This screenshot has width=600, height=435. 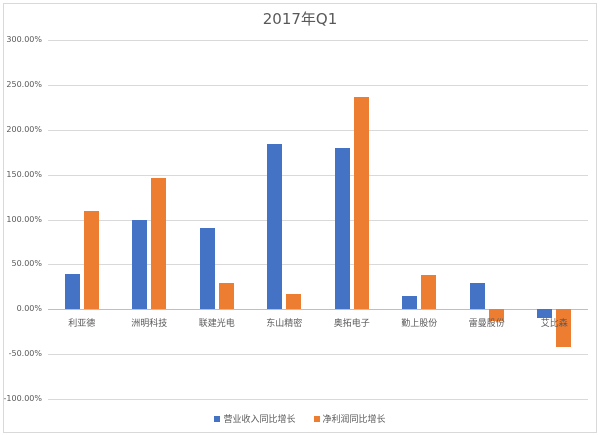 What do you see at coordinates (486, 324) in the screenshot?
I see `x-category-label: 雷曼股份` at bounding box center [486, 324].